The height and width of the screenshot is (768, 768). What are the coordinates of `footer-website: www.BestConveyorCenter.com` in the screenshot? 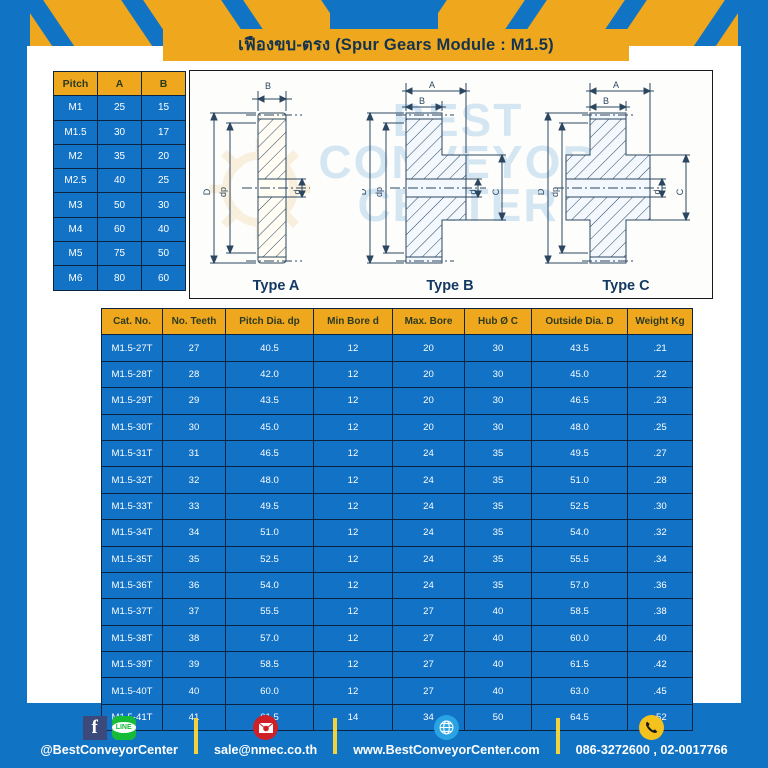 It's located at (446, 736).